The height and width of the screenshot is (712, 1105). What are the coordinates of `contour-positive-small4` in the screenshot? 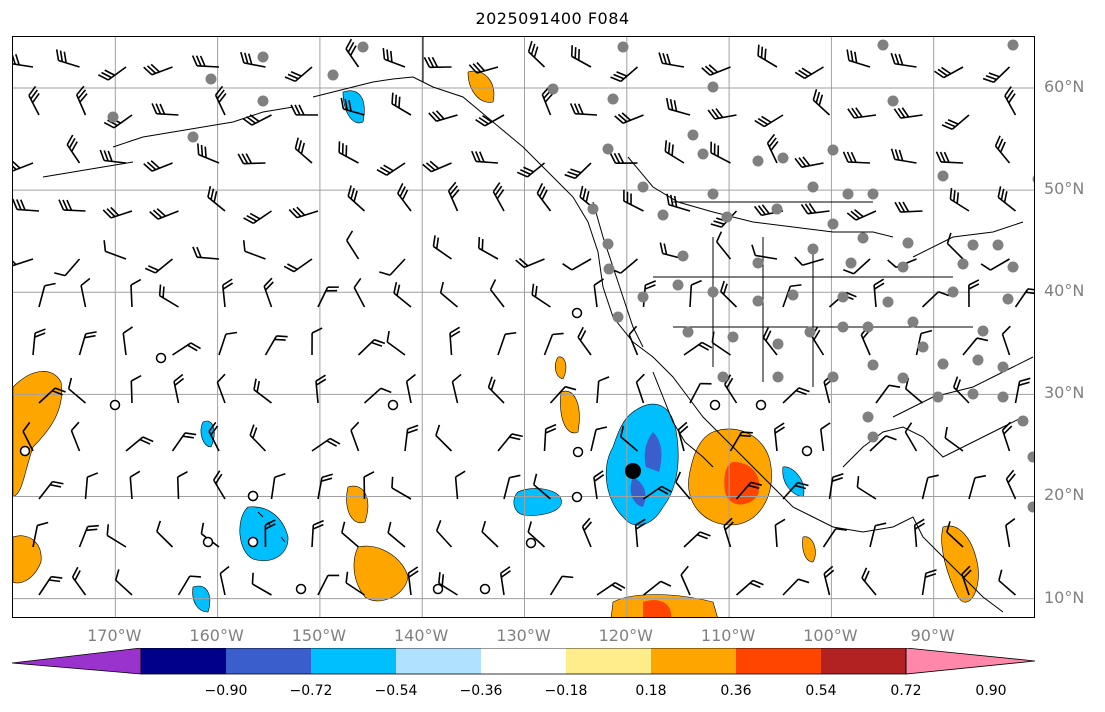 It's located at (960, 564).